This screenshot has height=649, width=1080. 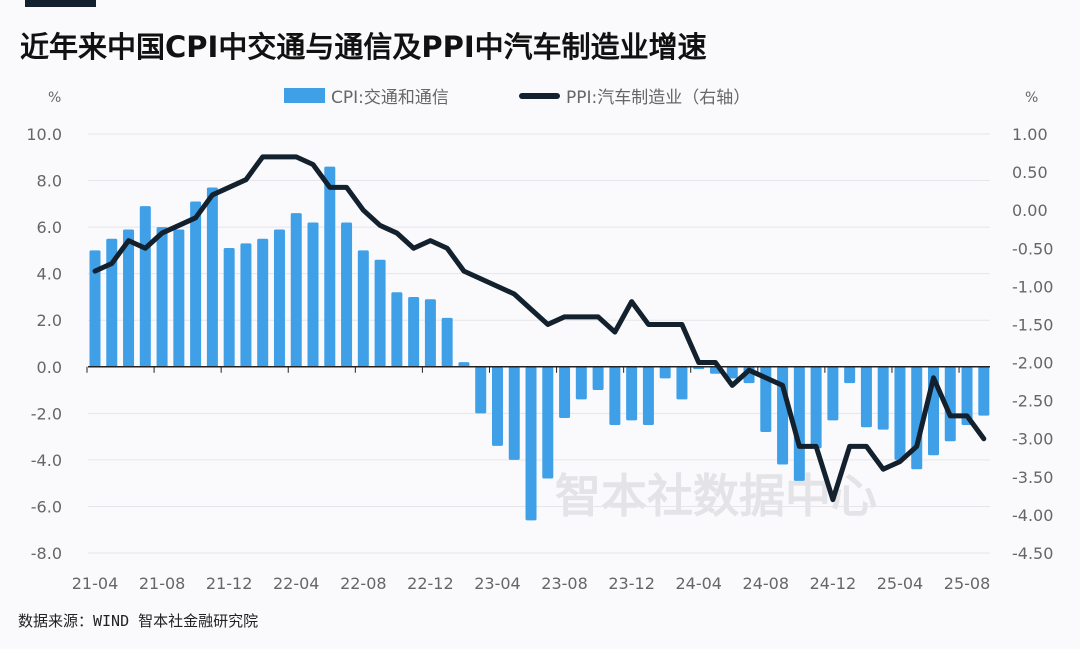 I want to click on accent-bar, so click(x=60, y=3).